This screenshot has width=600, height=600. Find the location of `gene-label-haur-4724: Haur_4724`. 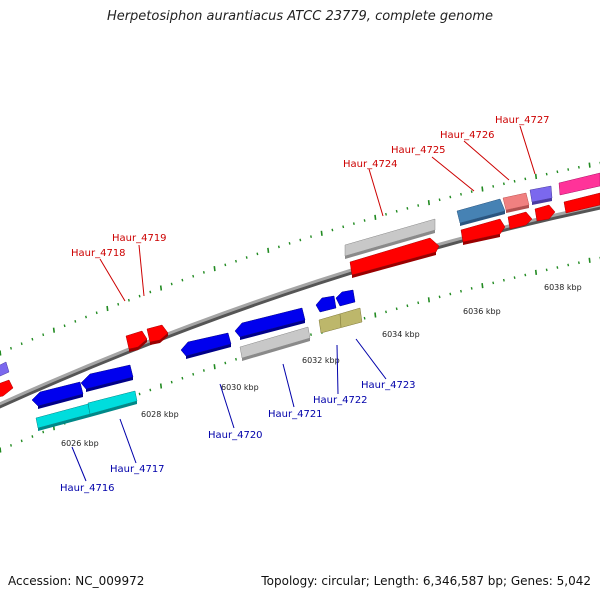

gene-label-haur-4724: Haur_4724 is located at coordinates (370, 164).